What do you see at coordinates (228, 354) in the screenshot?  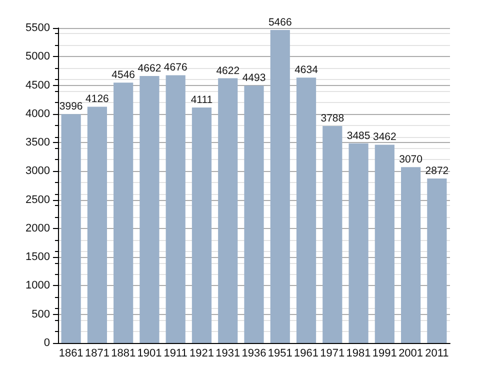 I see `x-tick-label: 1931` at bounding box center [228, 354].